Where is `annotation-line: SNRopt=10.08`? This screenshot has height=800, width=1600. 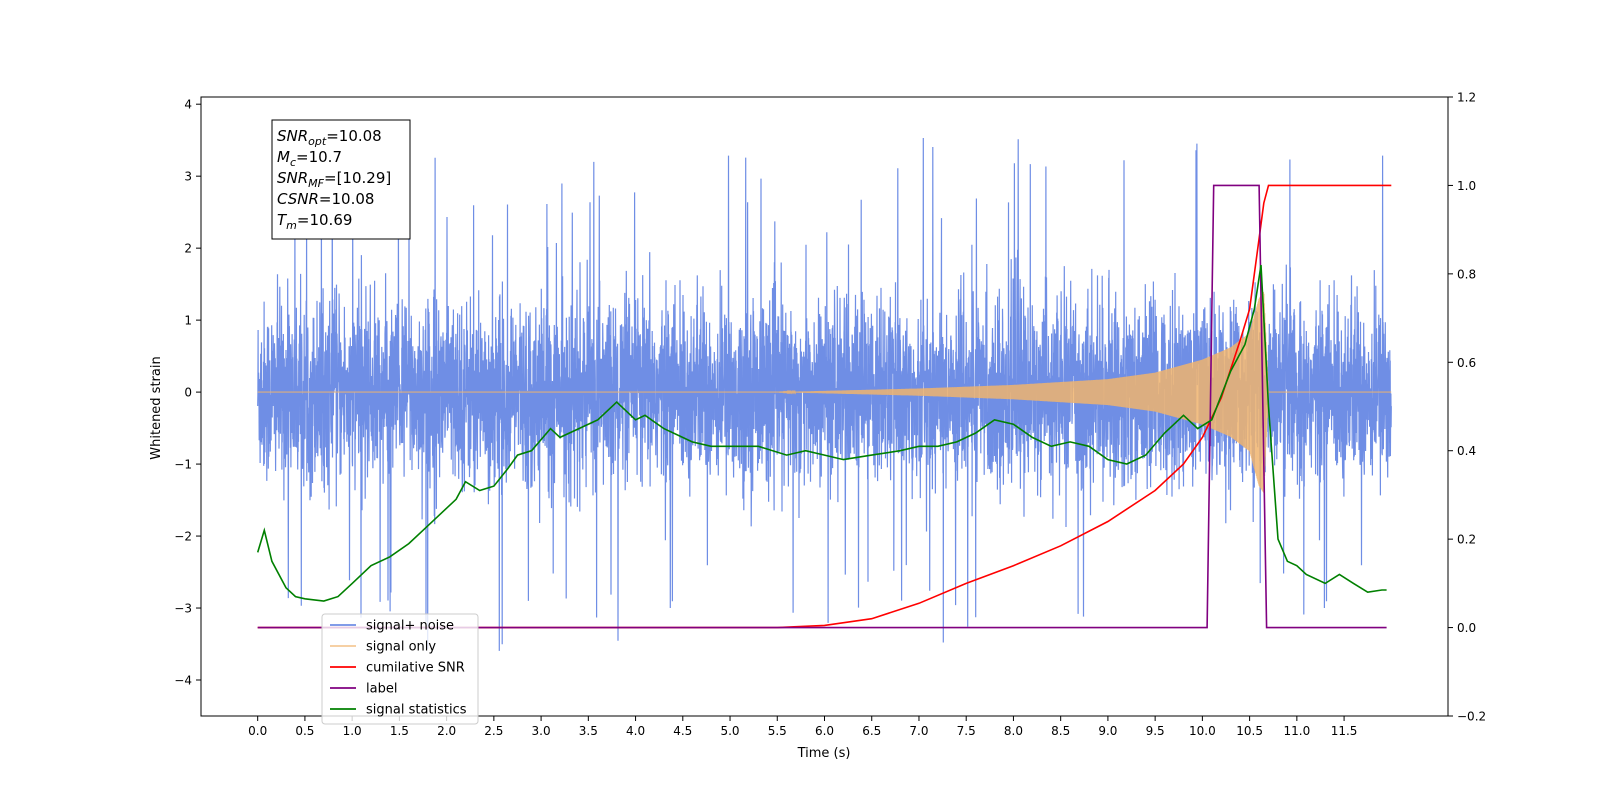
annotation-line: SNRopt=10.08 is located at coordinates (329, 137).